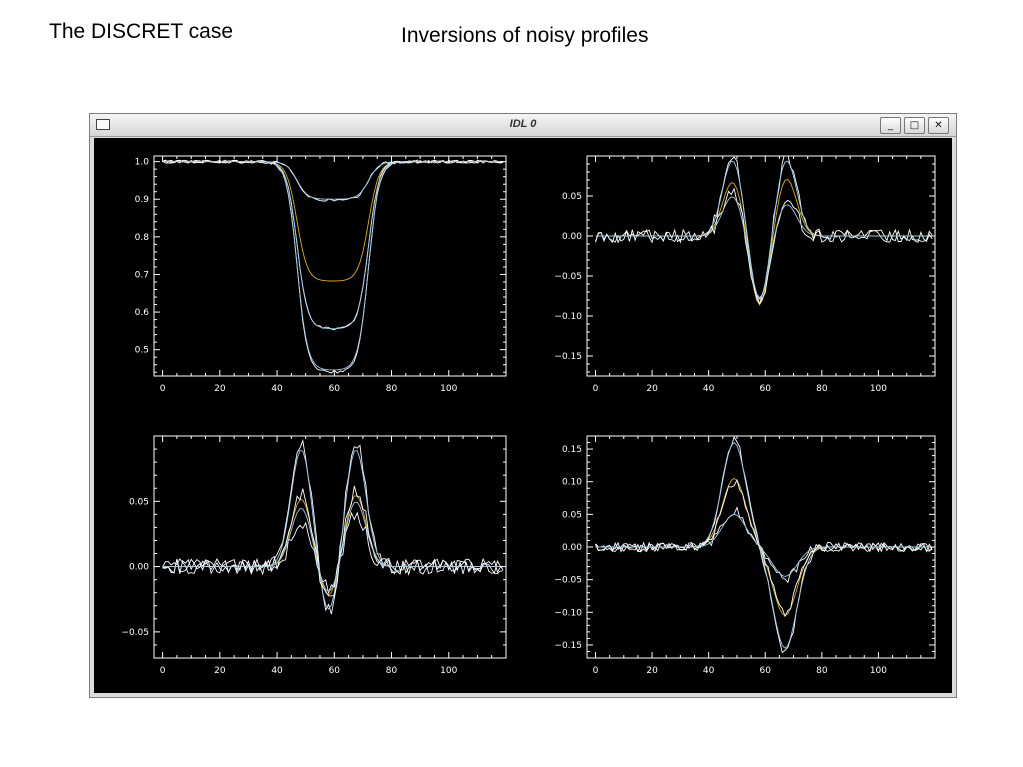  Describe the element at coordinates (103, 124) in the screenshot. I see `window-menu-icon` at that location.